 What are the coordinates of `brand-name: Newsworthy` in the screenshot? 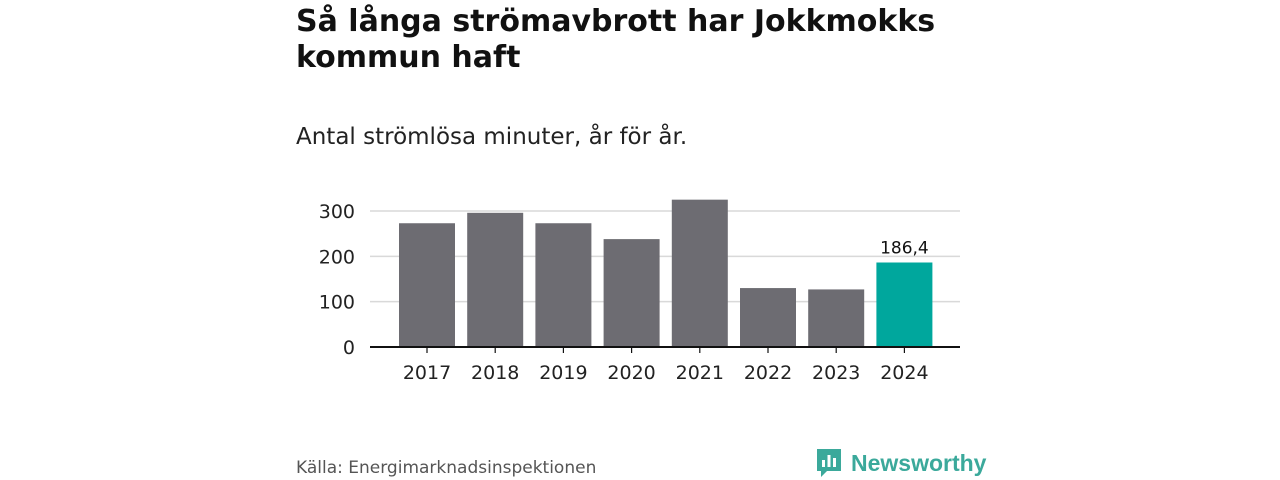 It's located at (919, 462).